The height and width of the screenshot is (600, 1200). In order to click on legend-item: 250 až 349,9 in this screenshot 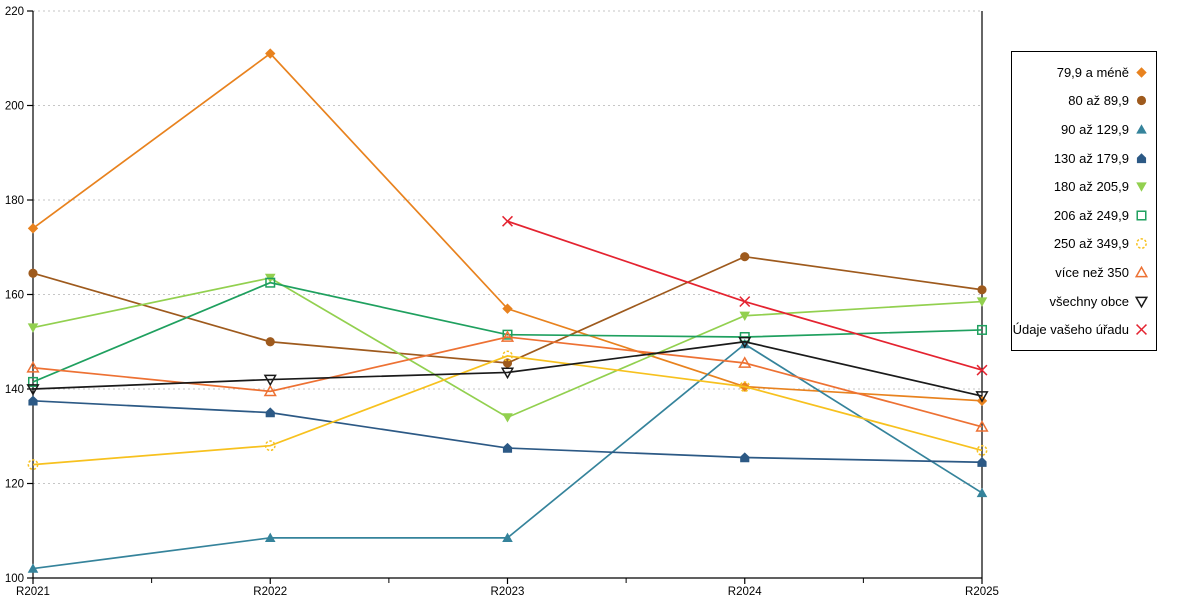, I will do `click(1084, 243)`.